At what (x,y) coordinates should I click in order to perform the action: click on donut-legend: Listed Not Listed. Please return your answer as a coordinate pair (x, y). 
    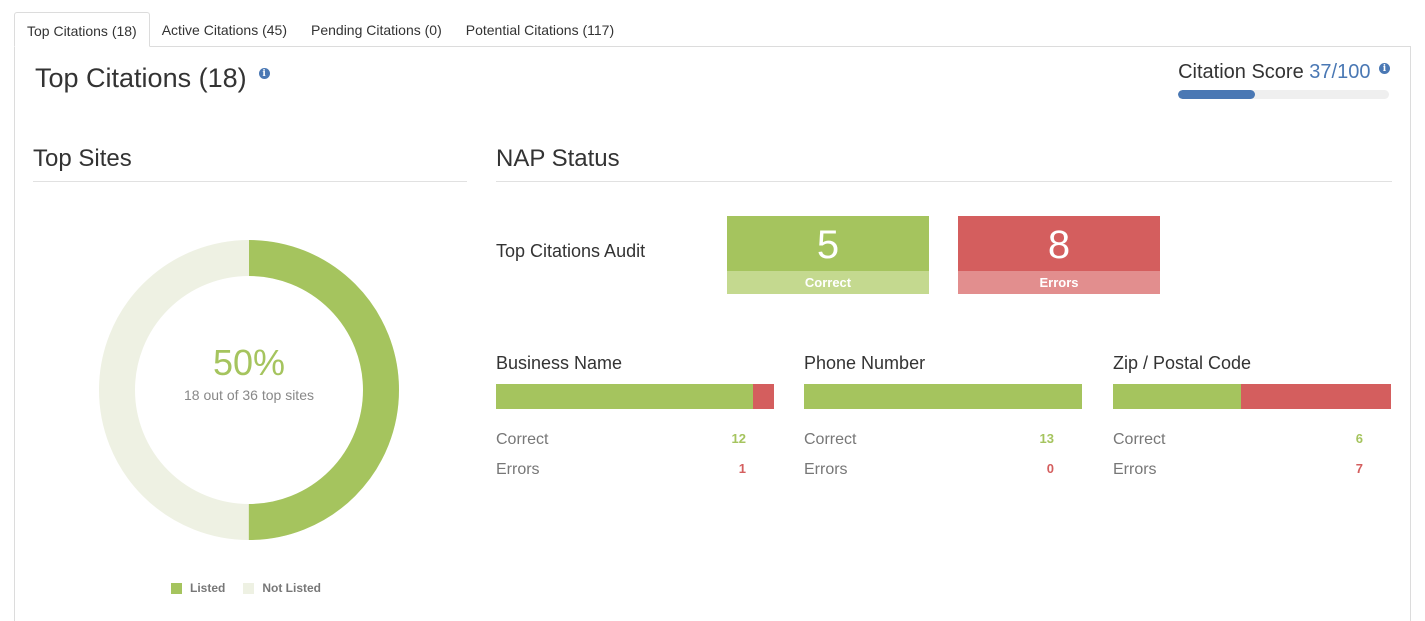
    Looking at the image, I should click on (255, 588).